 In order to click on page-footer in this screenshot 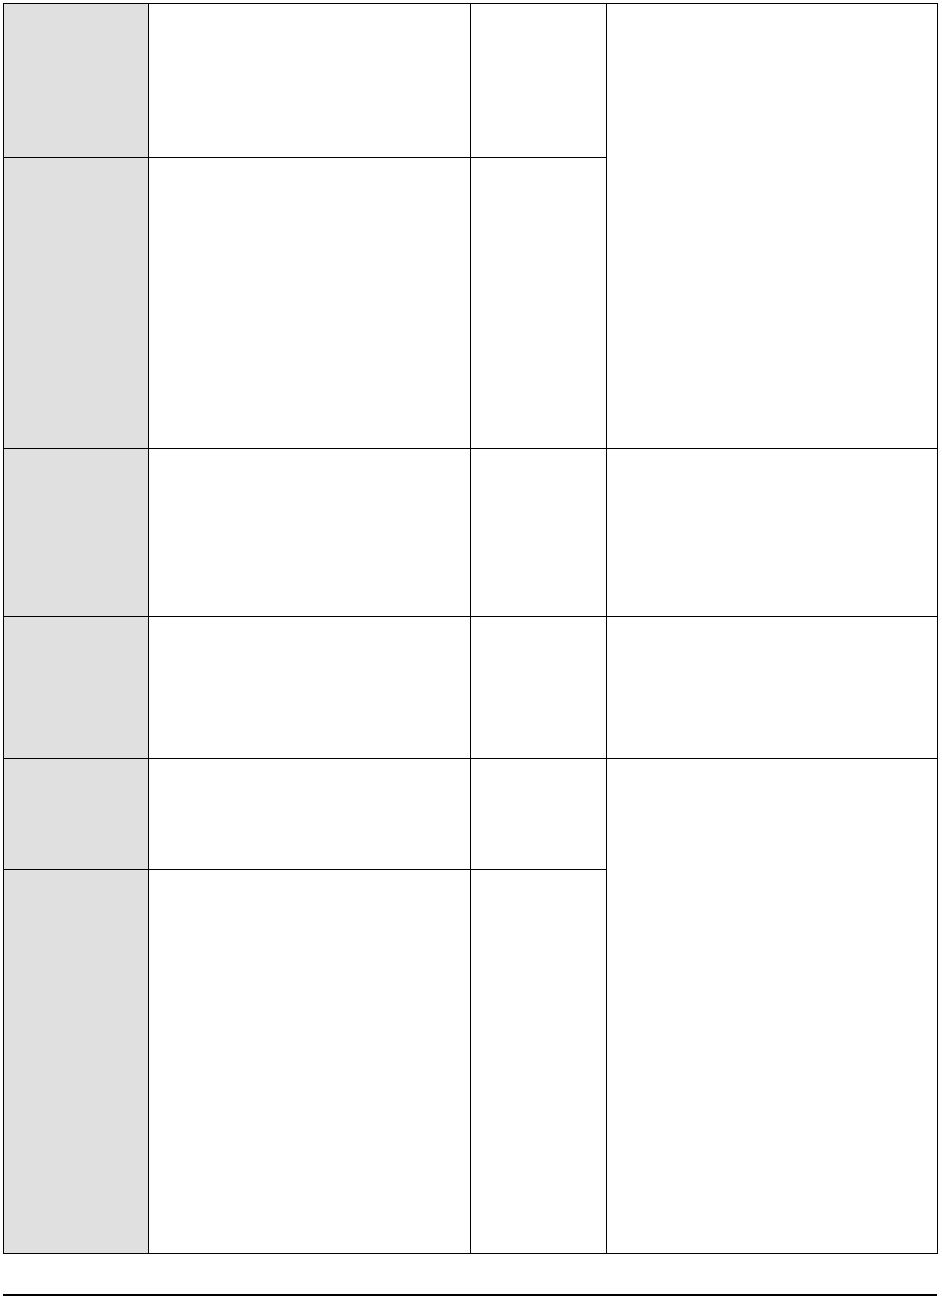, I will do `click(470, 1274)`.